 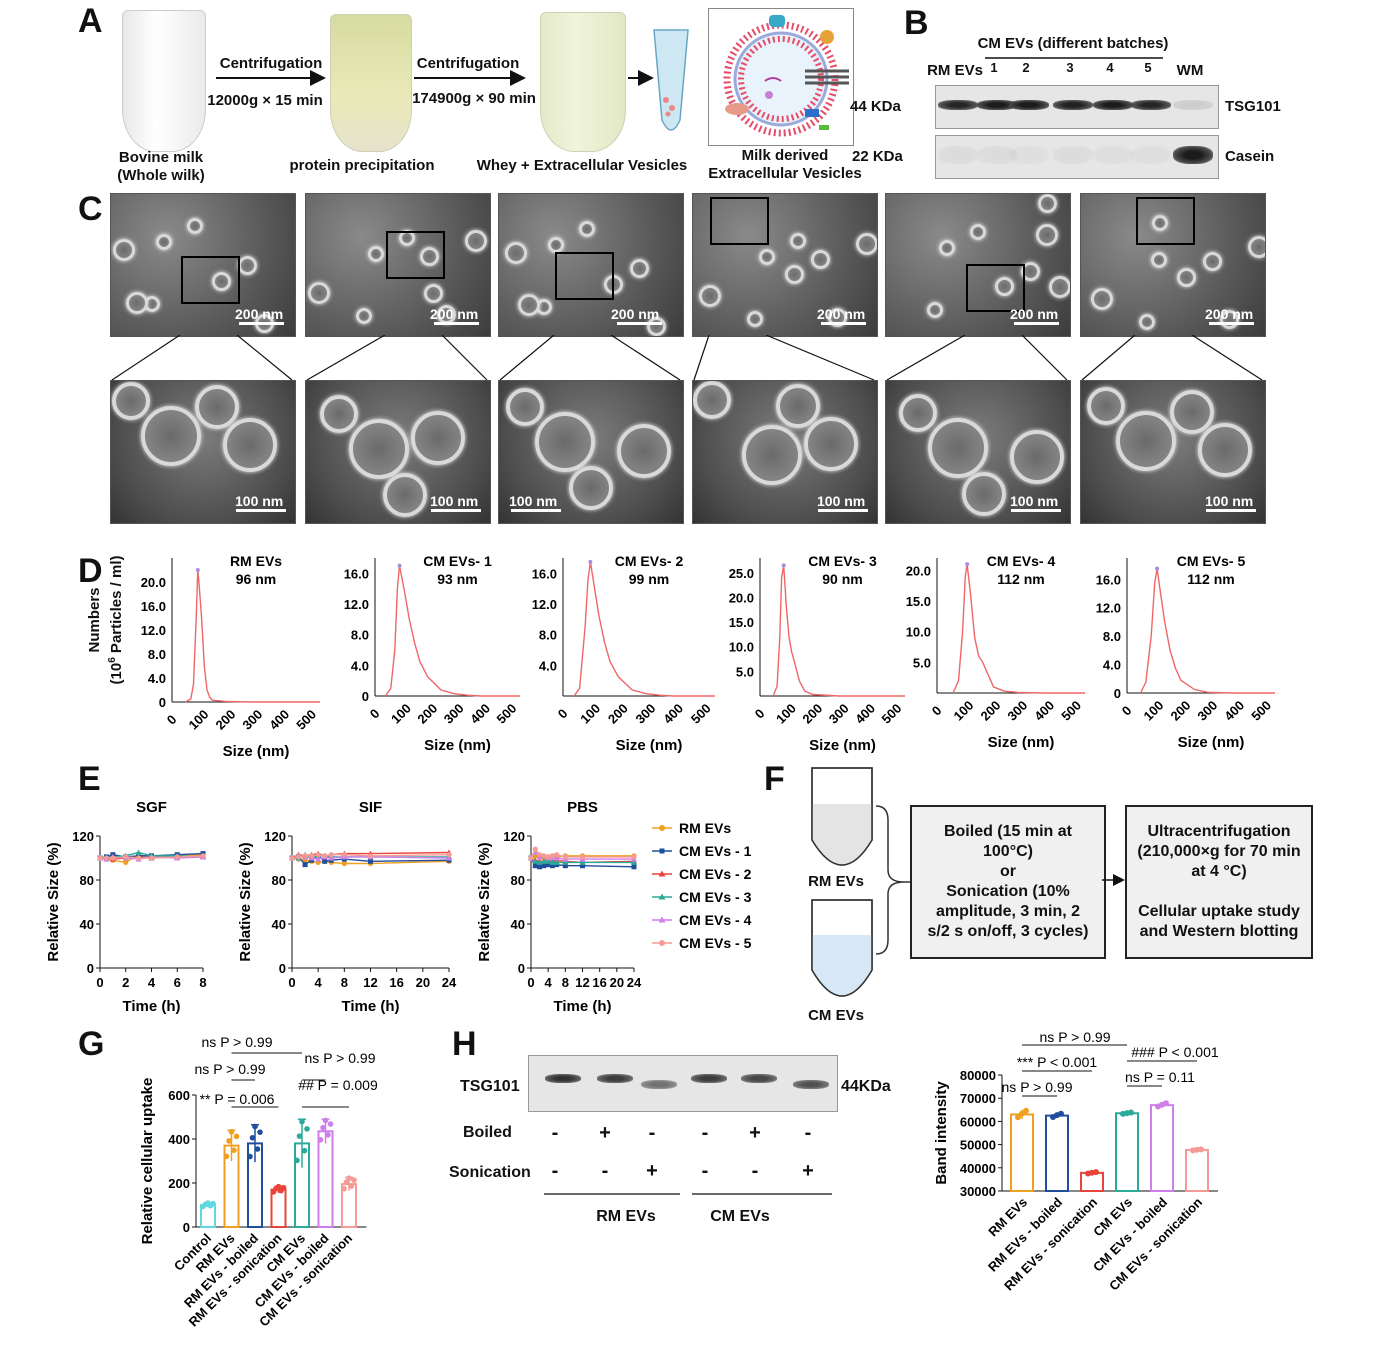 What do you see at coordinates (774, 779) in the screenshot?
I see `panel-letter-f: F` at bounding box center [774, 779].